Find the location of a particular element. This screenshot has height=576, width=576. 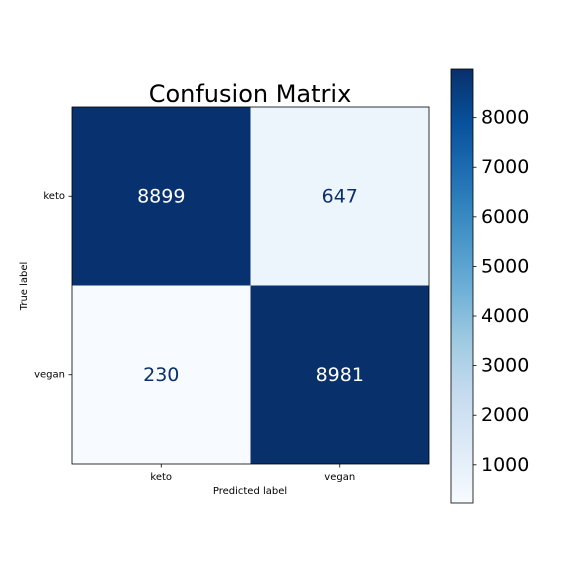

y-tick-label: vegan is located at coordinates (49, 374).